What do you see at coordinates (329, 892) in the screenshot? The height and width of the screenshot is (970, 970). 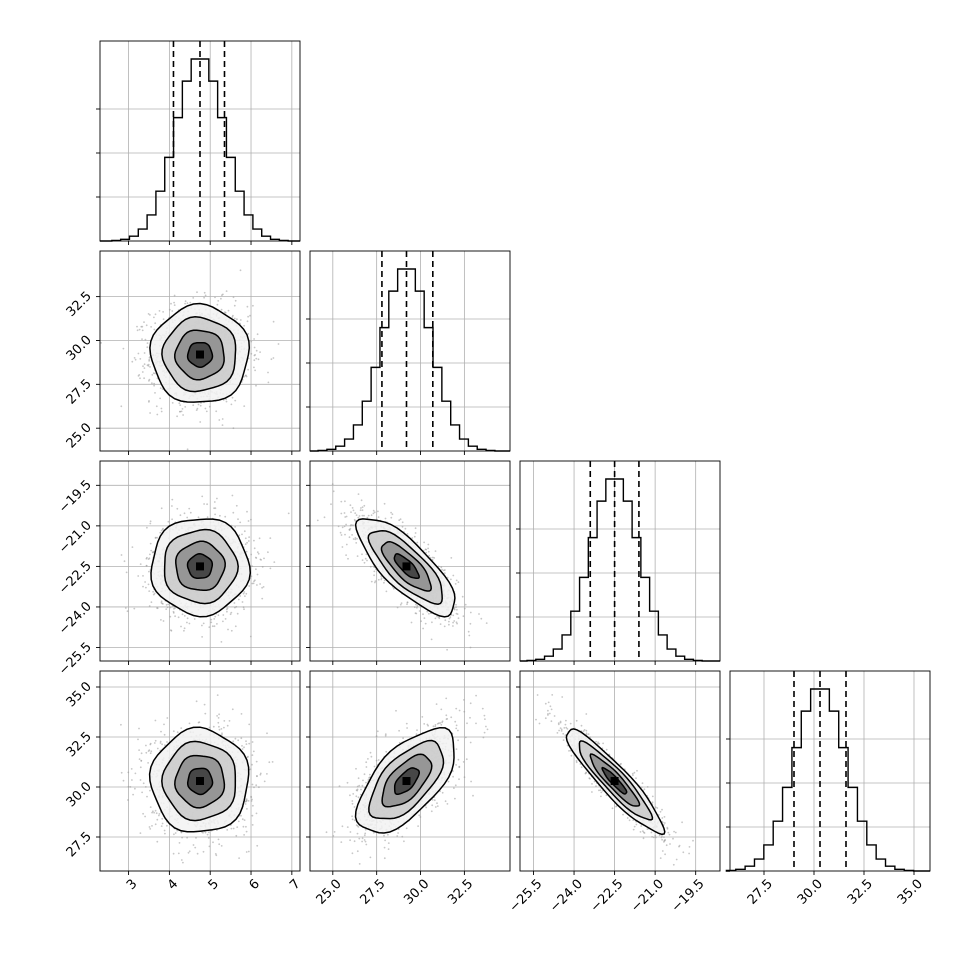 I see `x-tick-label: 25.0` at bounding box center [329, 892].